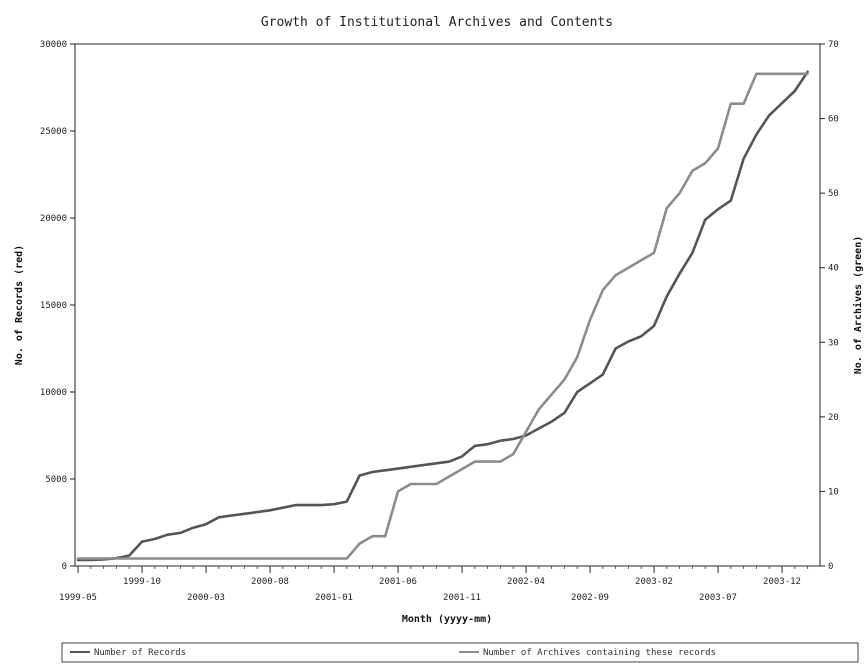 This screenshot has height=664, width=866. Describe the element at coordinates (462, 598) in the screenshot. I see `x-tick-label-lower: 2001-11` at that location.